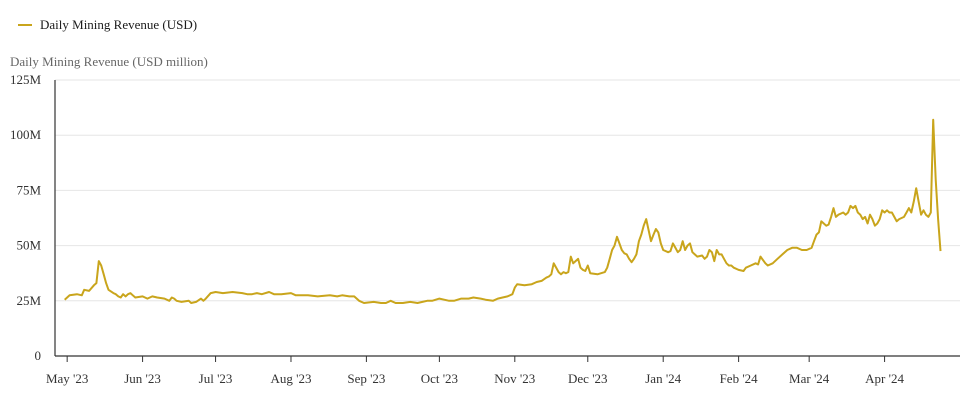 This screenshot has height=400, width=972. What do you see at coordinates (28, 300) in the screenshot?
I see `y-tick-label: 25M` at bounding box center [28, 300].